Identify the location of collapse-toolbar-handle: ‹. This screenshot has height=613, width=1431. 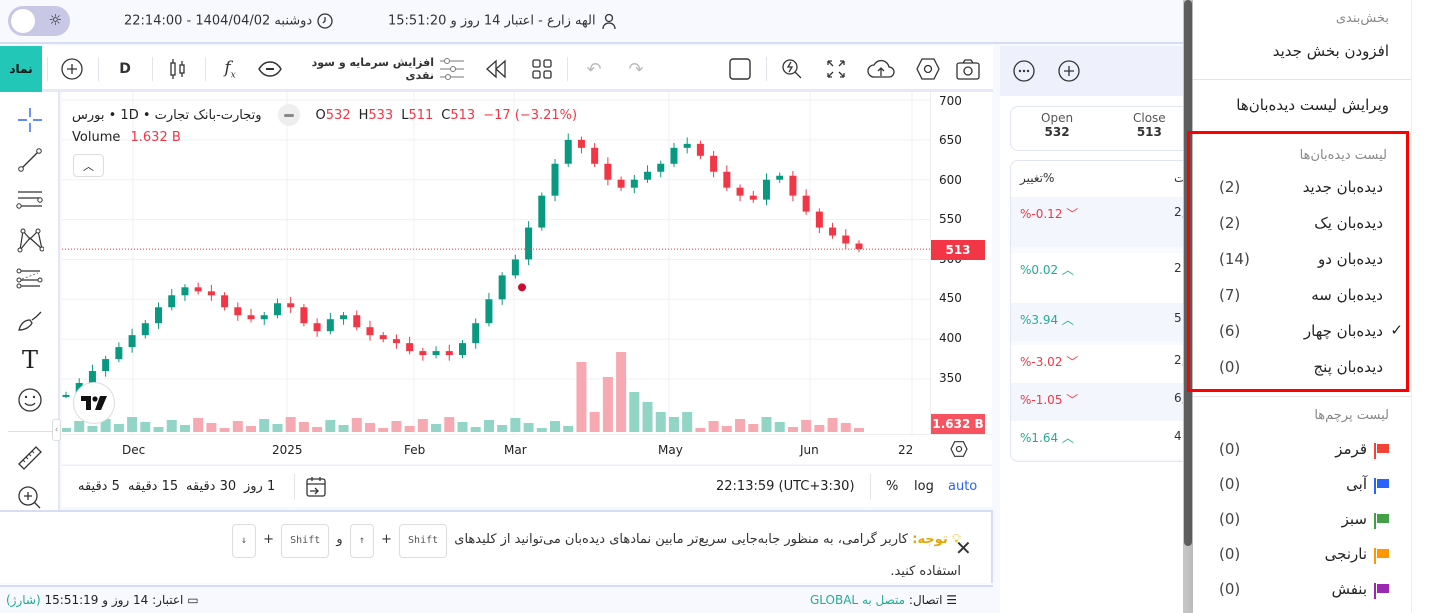
(56, 430).